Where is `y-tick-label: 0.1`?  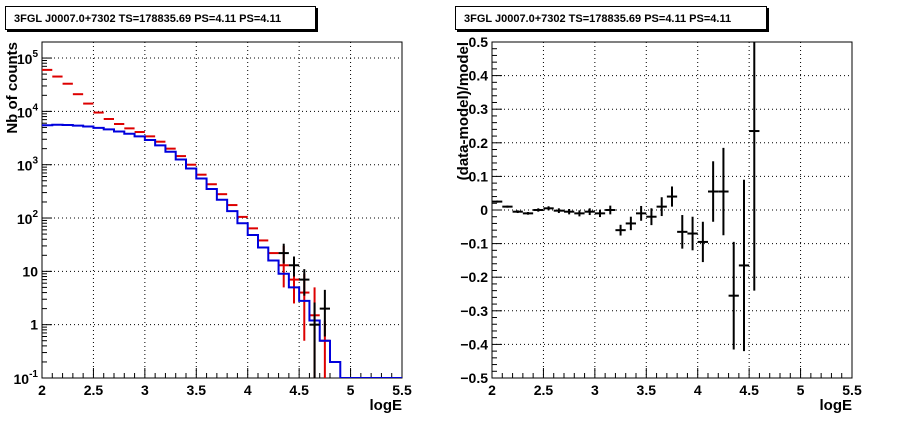
y-tick-label: 0.1 is located at coordinates (479, 176).